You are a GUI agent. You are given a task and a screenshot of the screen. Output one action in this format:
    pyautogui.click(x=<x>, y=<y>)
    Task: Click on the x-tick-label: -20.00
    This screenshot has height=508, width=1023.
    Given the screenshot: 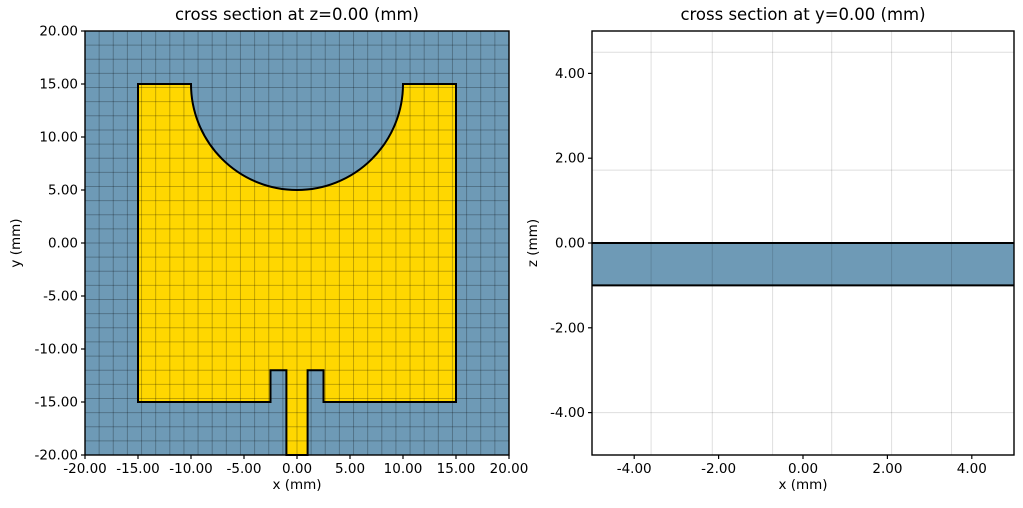 What is the action you would take?
    pyautogui.click(x=85, y=469)
    